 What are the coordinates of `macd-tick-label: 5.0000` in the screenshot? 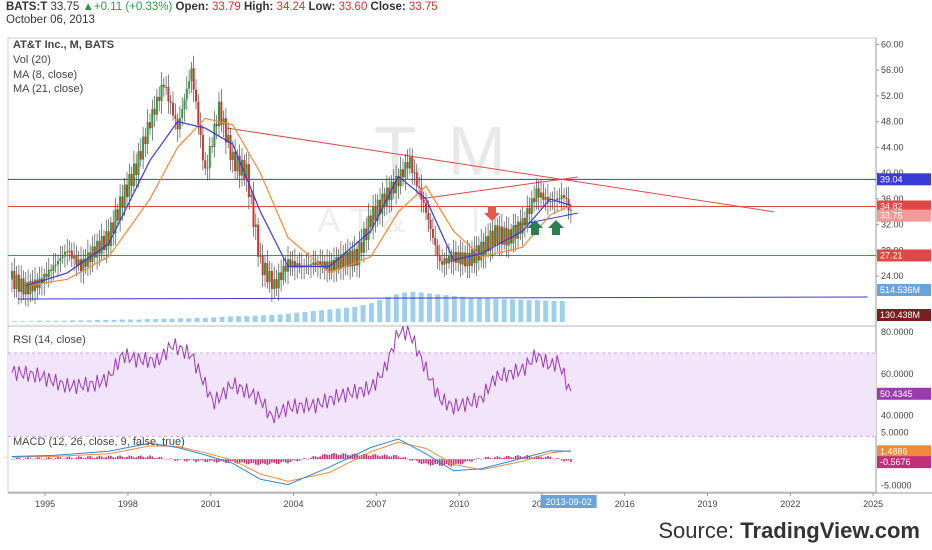 It's located at (895, 433).